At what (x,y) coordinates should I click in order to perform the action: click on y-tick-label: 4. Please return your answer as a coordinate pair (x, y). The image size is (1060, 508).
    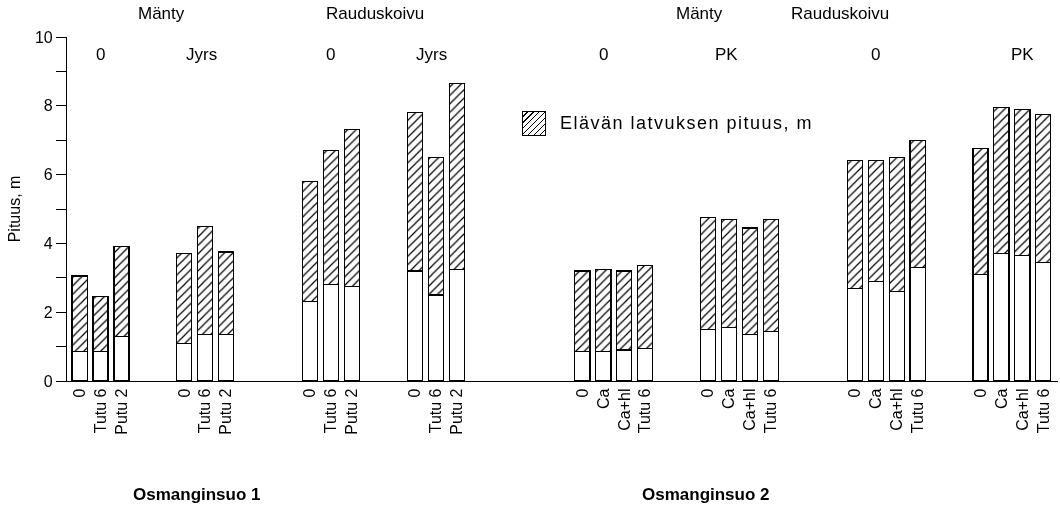
    Looking at the image, I should click on (48, 243).